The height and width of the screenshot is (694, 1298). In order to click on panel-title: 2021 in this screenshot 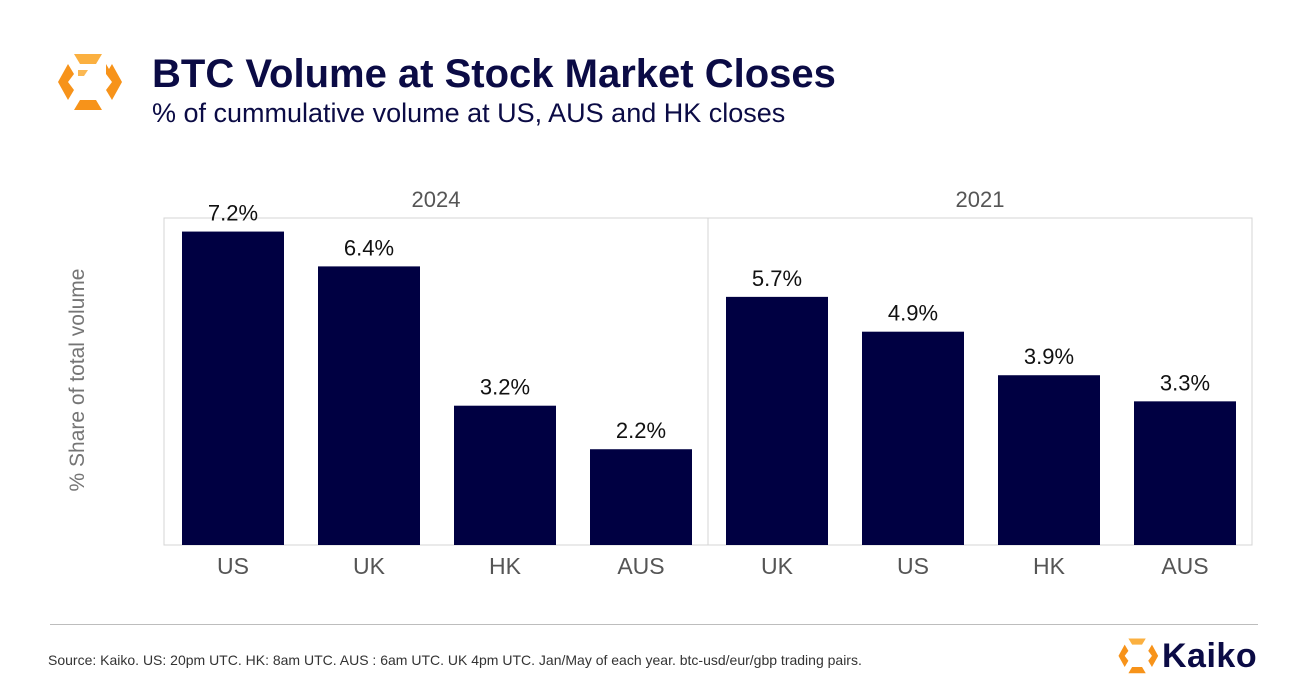, I will do `click(980, 199)`.